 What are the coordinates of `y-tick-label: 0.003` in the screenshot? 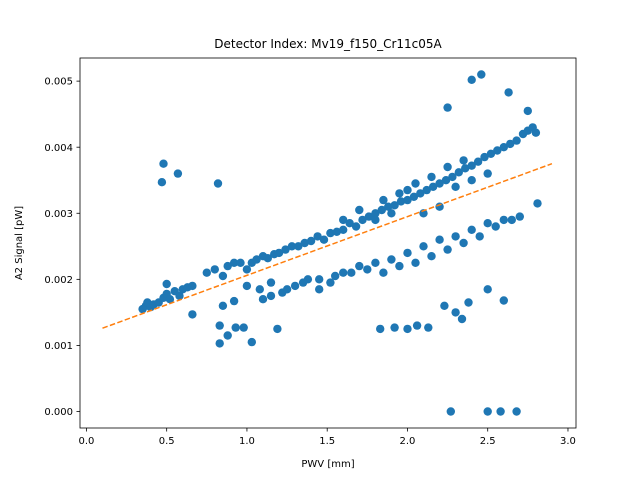 It's located at (58, 214).